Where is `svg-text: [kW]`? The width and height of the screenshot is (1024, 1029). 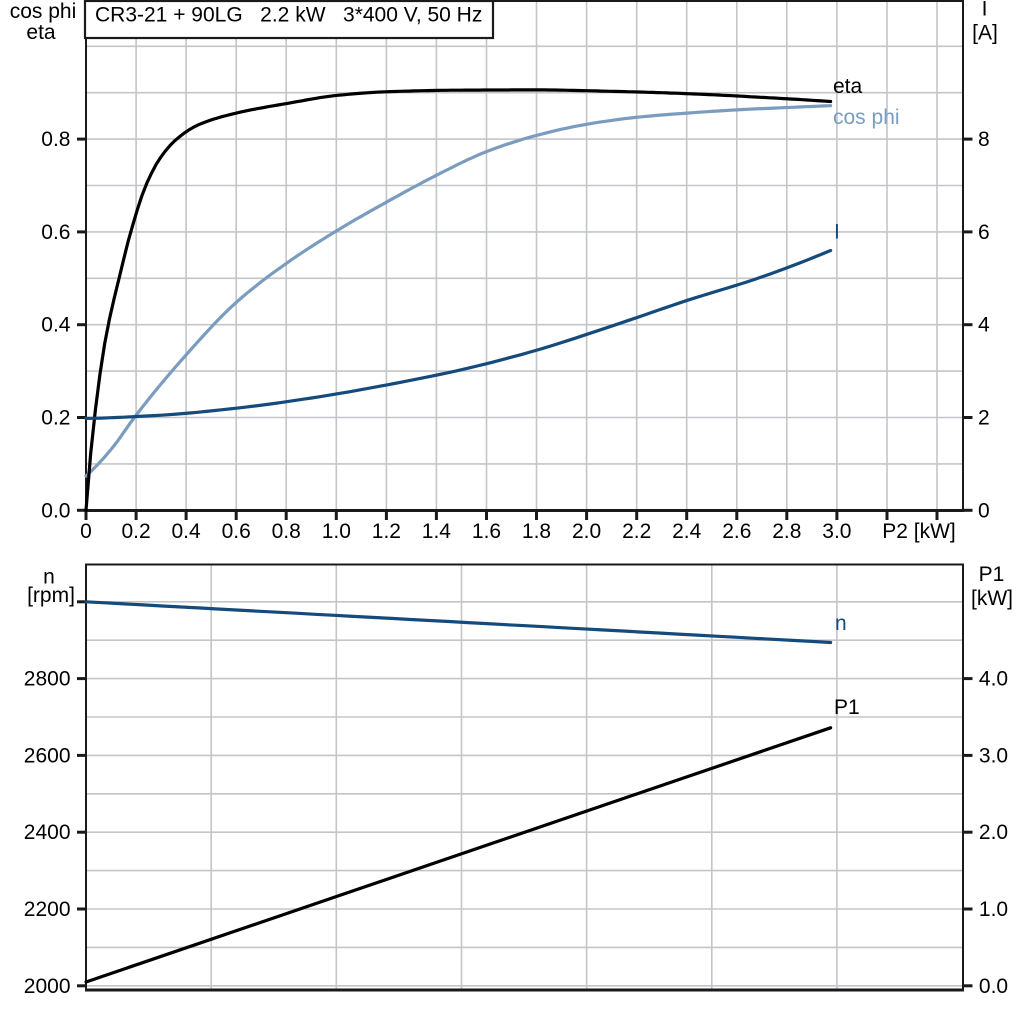
svg-text: [kW] is located at coordinates (992, 598).